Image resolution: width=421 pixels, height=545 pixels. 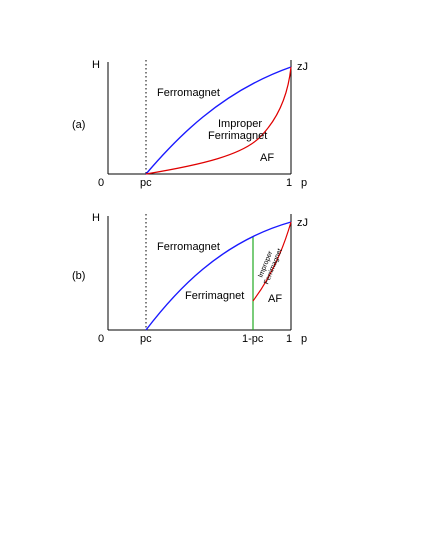 What do you see at coordinates (275, 299) in the screenshot?
I see `panel-b-af-region: AF` at bounding box center [275, 299].